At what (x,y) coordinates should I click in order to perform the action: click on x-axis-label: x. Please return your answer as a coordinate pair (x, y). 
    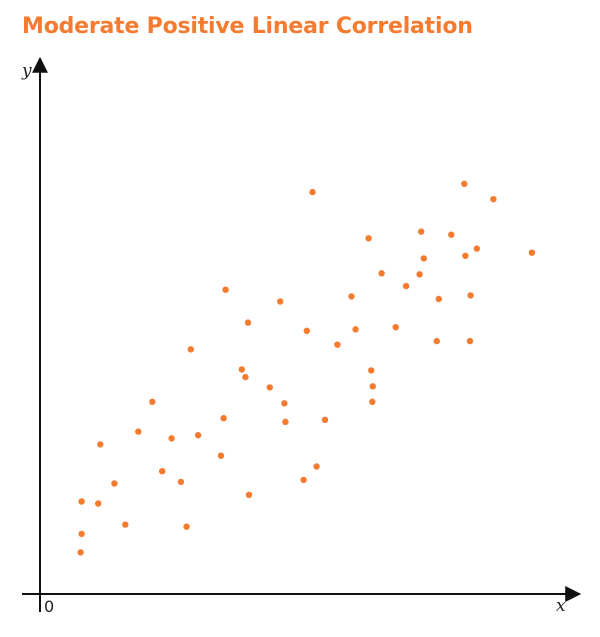
    Looking at the image, I should click on (561, 606).